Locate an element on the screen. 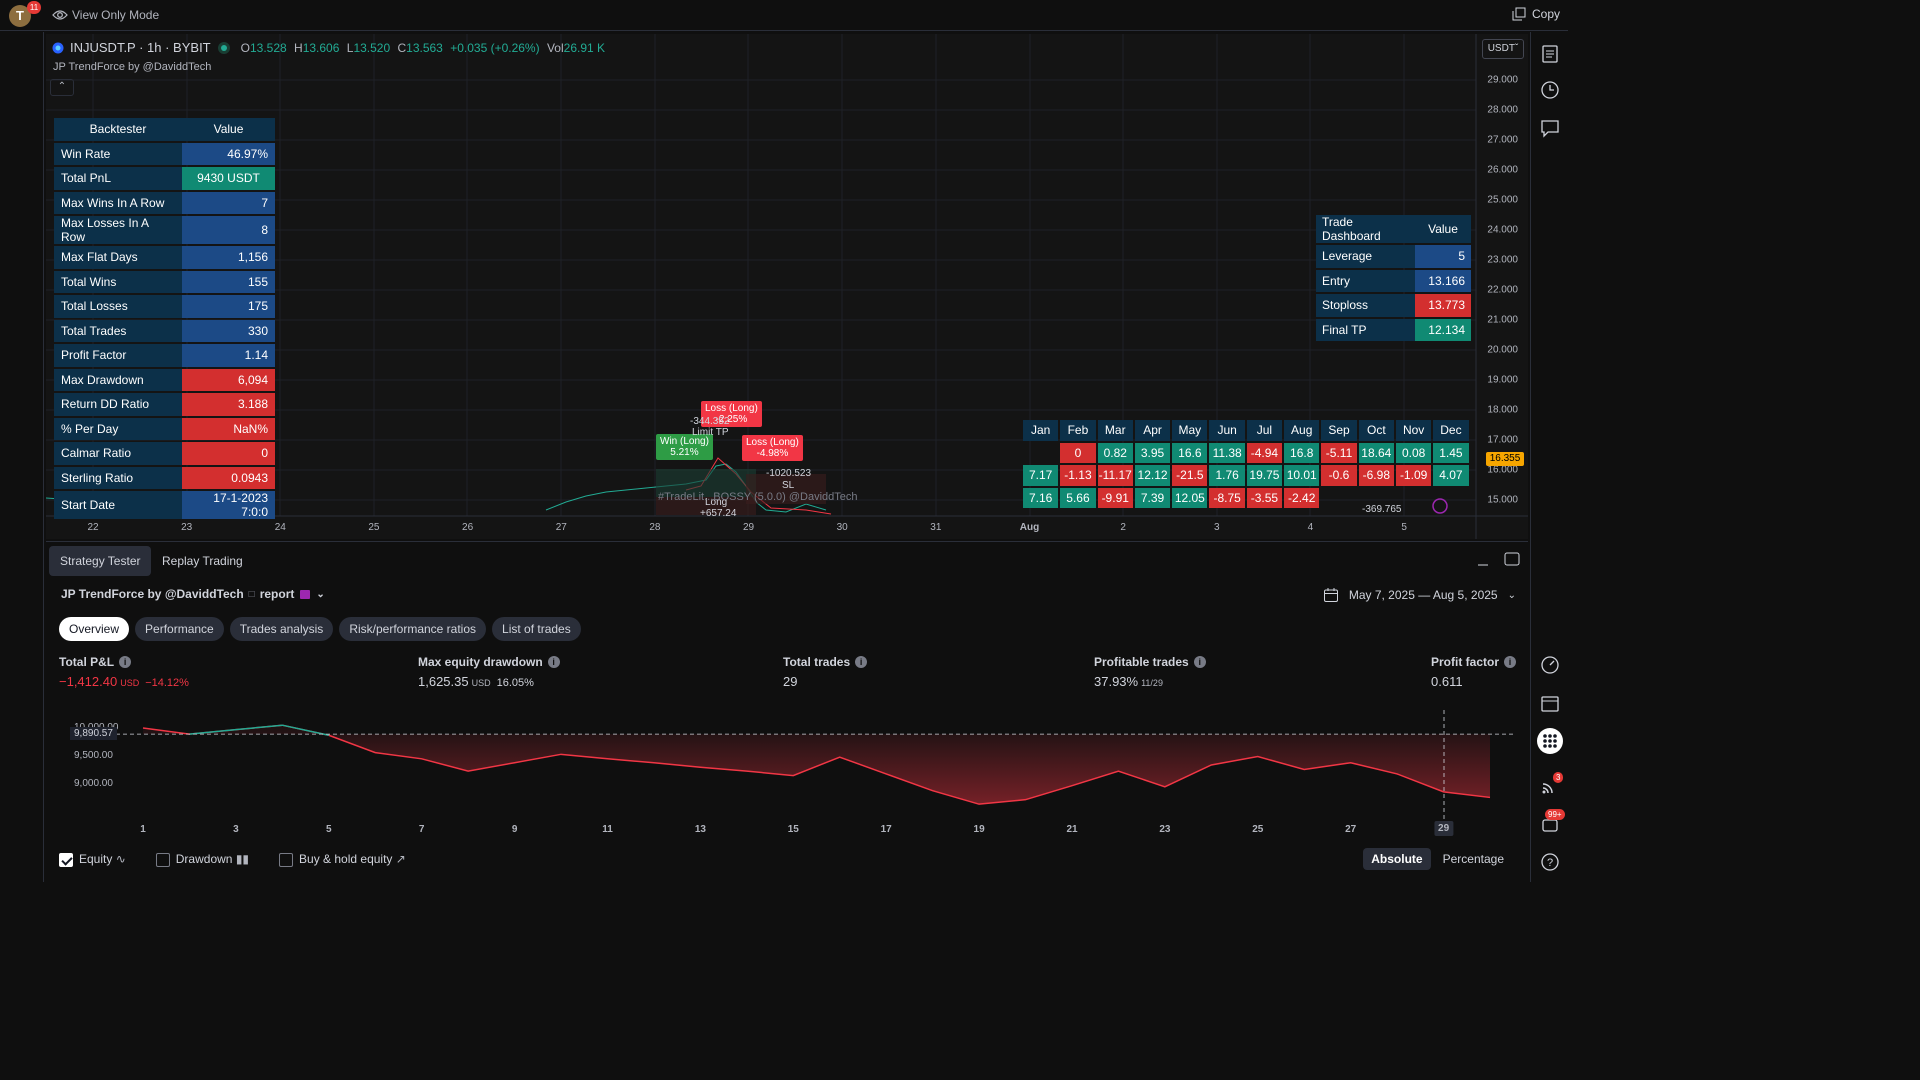 Image resolution: width=1920 pixels, height=1080 pixels. chat-icon is located at coordinates (1550, 128).